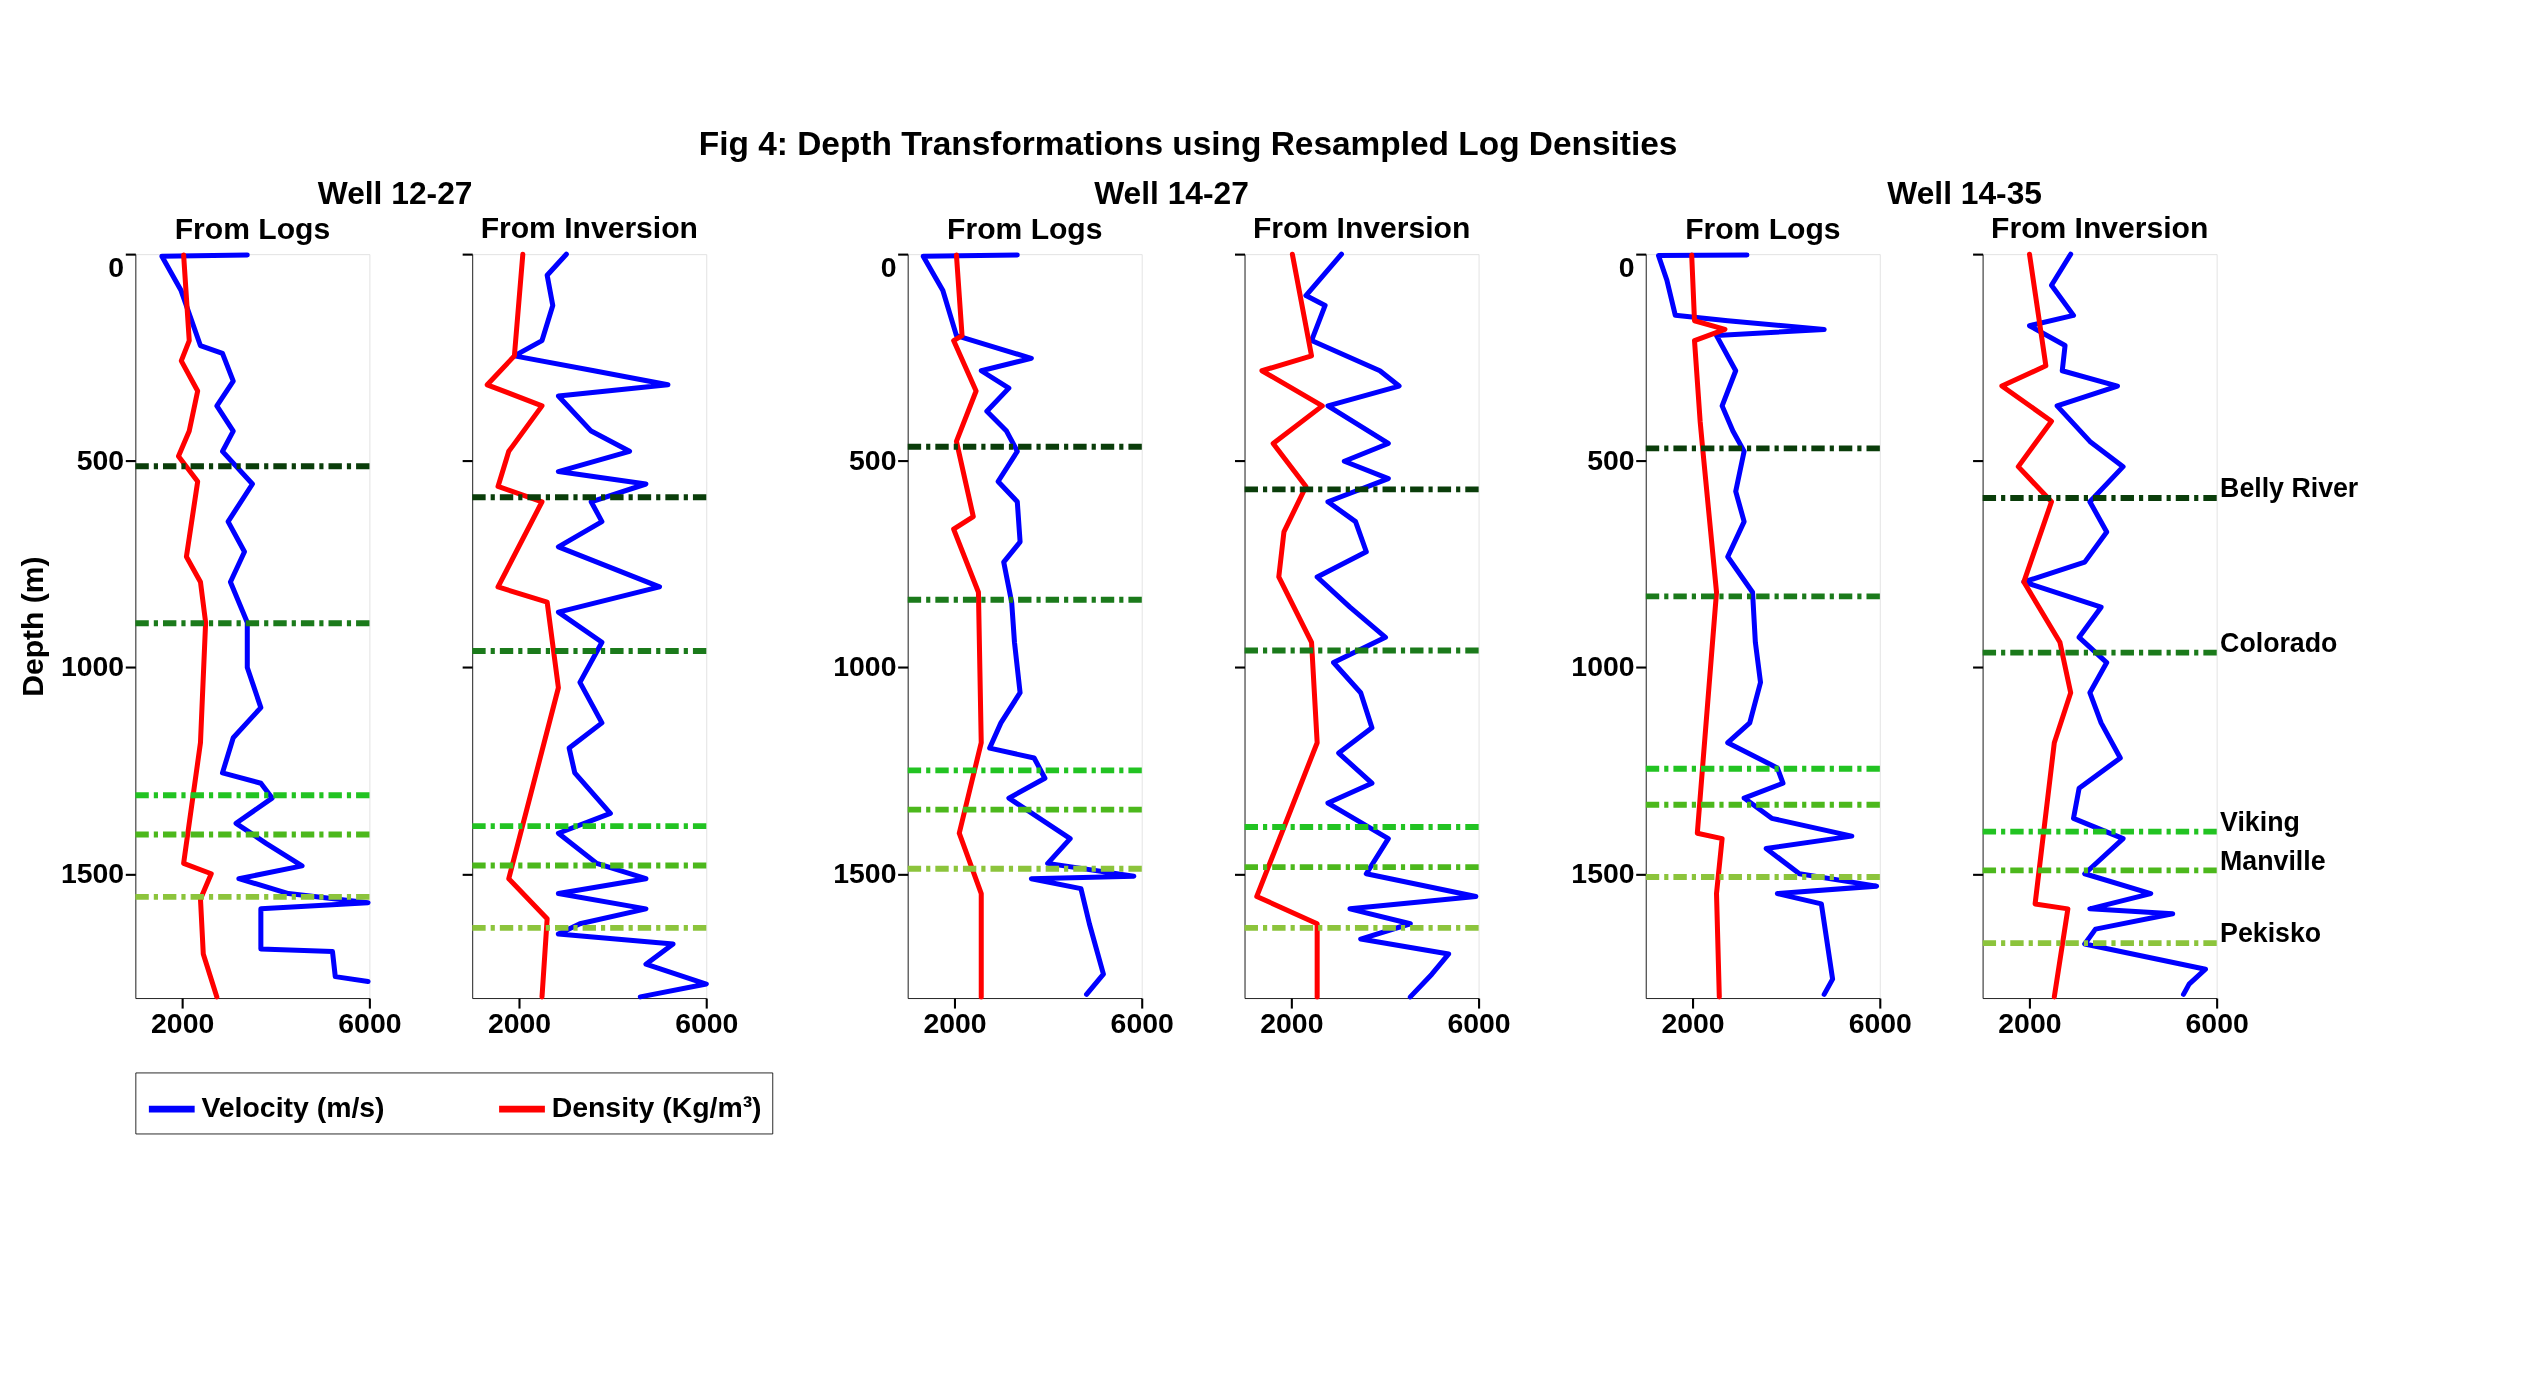  Describe the element at coordinates (1188, 144) in the screenshot. I see `caption: Fig 4: Depth Transformations using Resampled Log Densities` at that location.